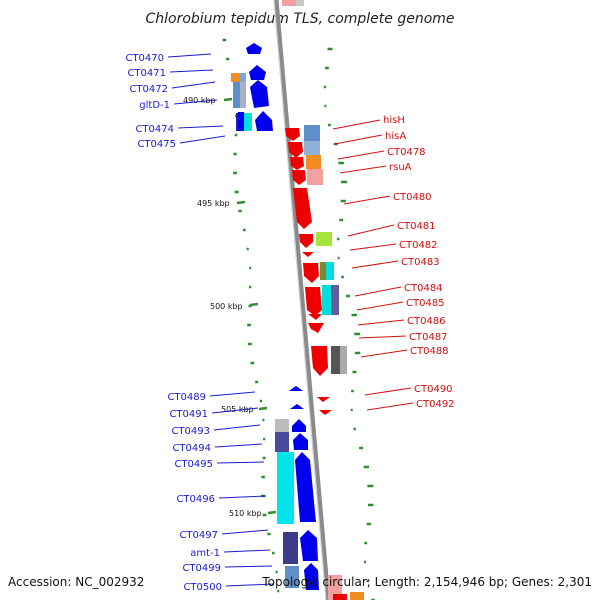 The image size is (600, 600). What do you see at coordinates (76, 582) in the screenshot?
I see `accession-text: Accession: NC_002932` at bounding box center [76, 582].